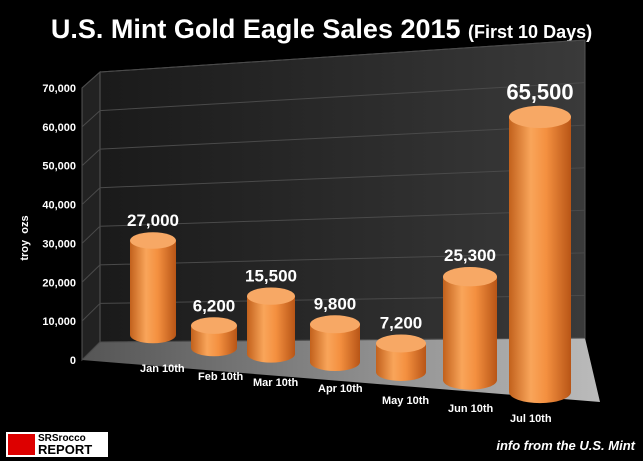 This screenshot has width=643, height=461. What do you see at coordinates (59, 128) in the screenshot?
I see `y-tick-label: 60,000` at bounding box center [59, 128].